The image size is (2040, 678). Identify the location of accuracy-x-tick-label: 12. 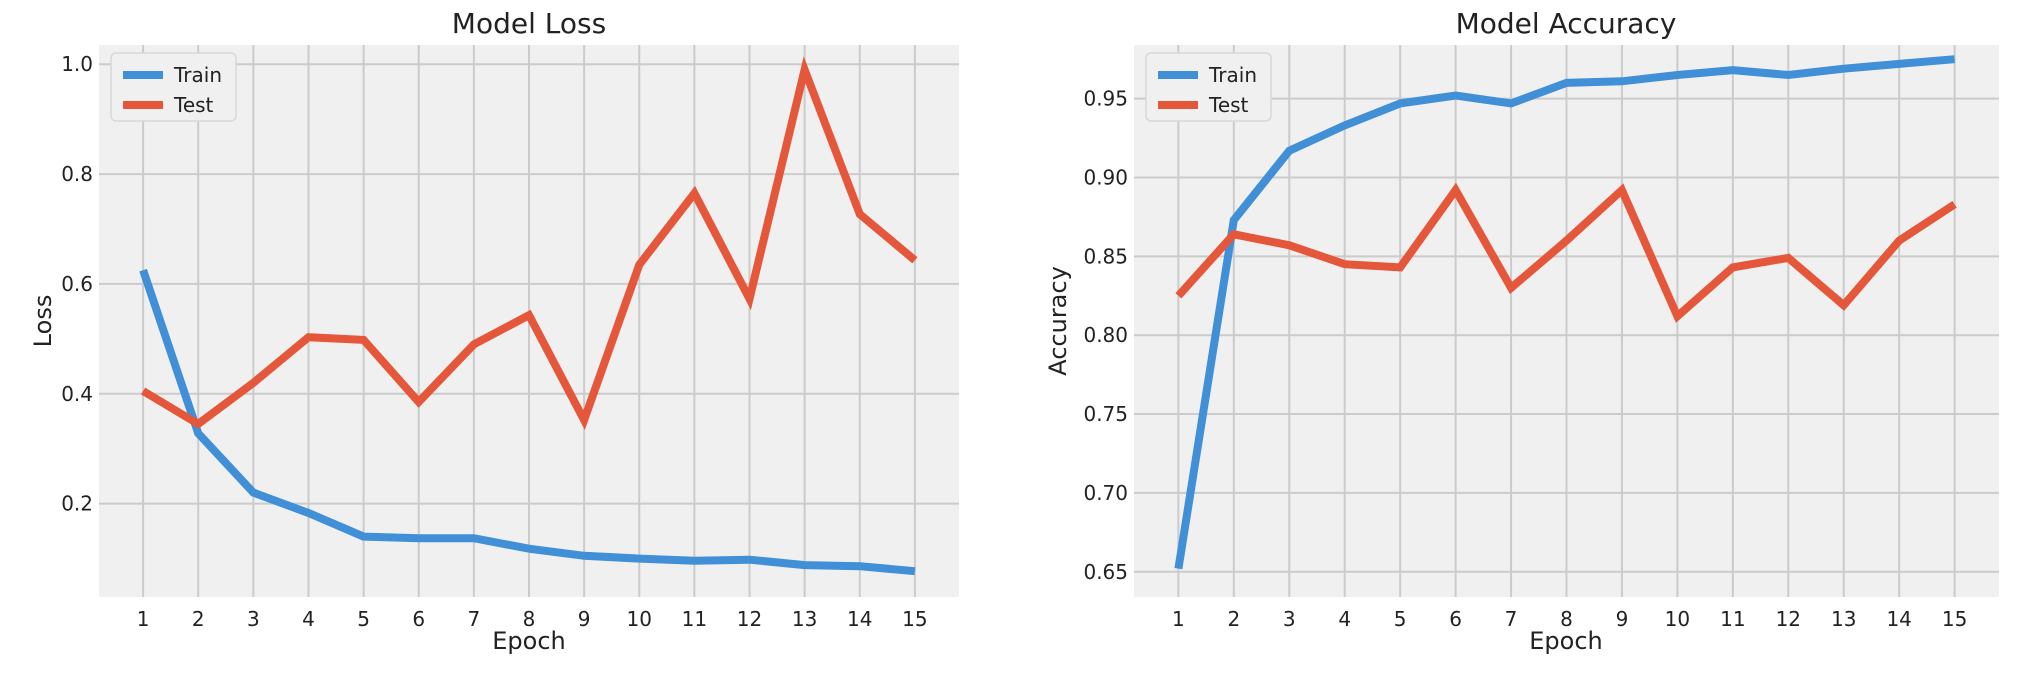
(1788, 619).